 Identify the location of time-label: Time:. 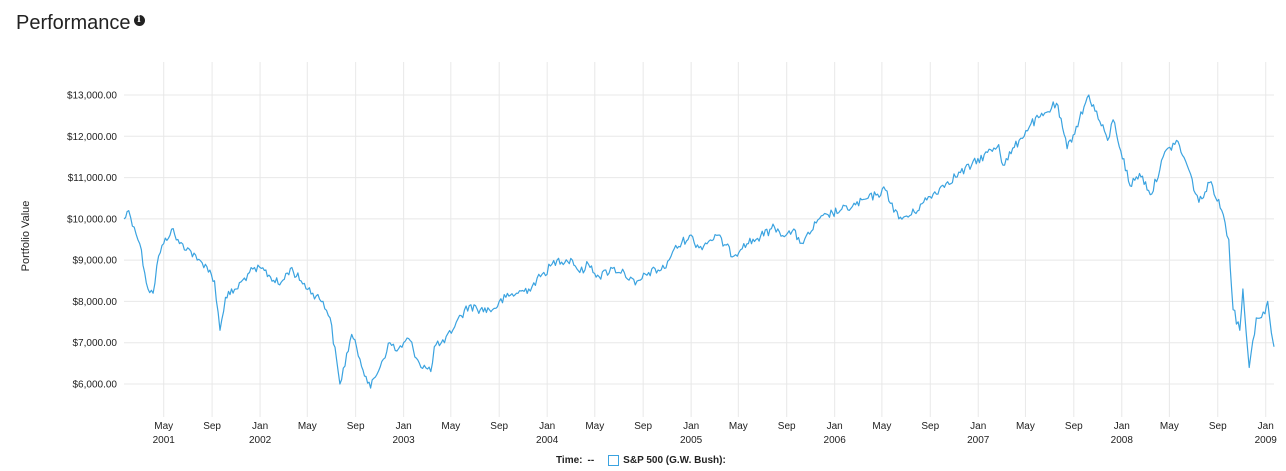
(569, 460).